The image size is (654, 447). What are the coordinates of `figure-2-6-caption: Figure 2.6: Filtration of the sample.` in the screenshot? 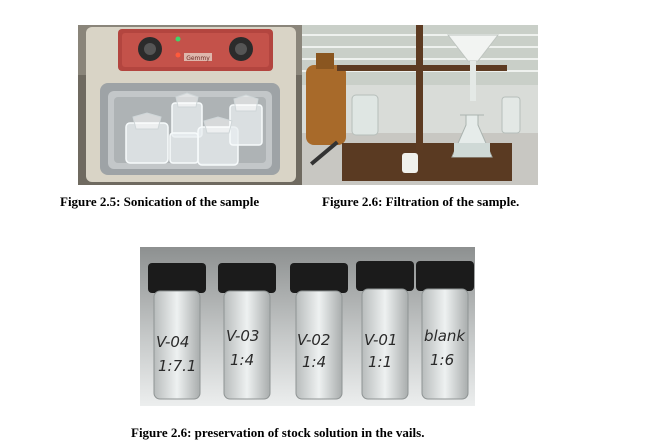 It's located at (421, 201).